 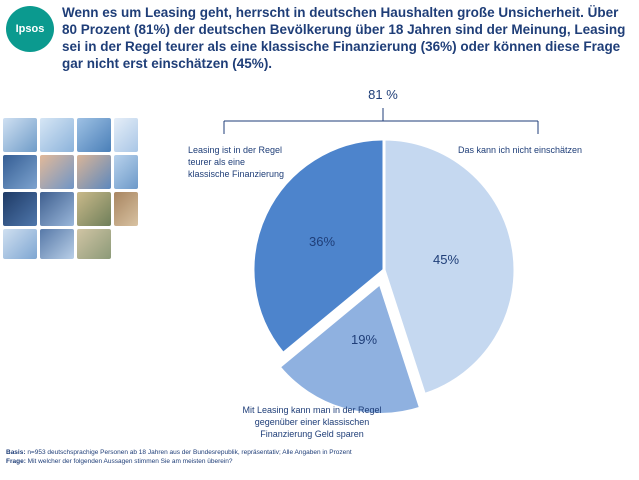 I want to click on photo-sky, so click(x=57, y=135).